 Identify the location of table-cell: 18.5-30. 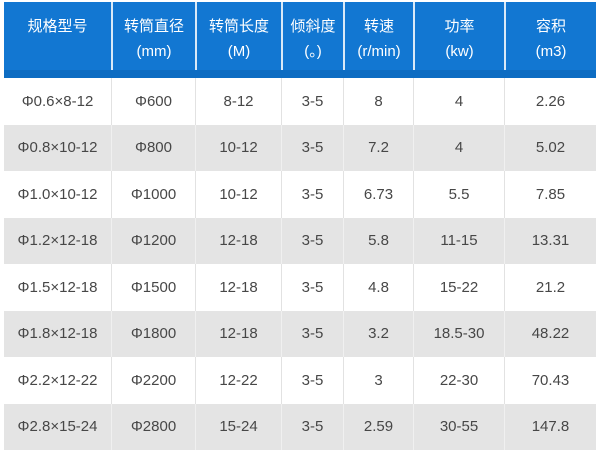
(458, 333).